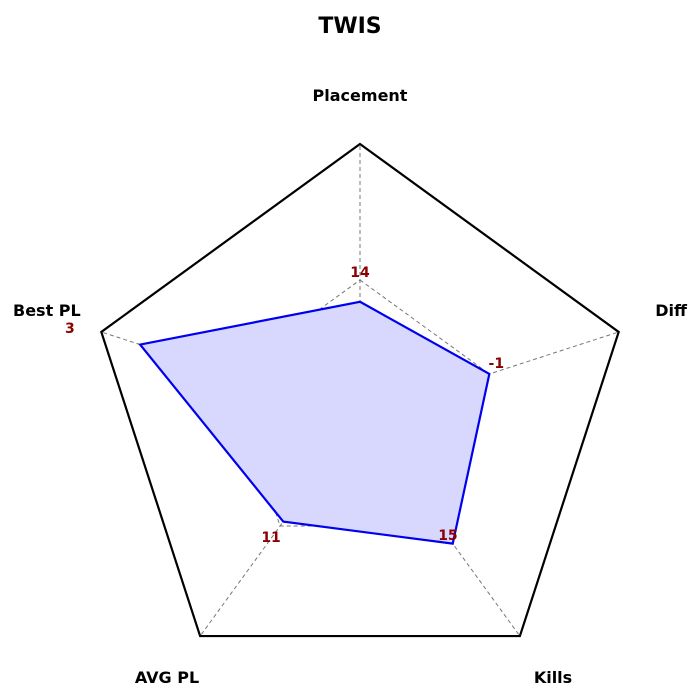 The height and width of the screenshot is (700, 700). What do you see at coordinates (447, 536) in the screenshot?
I see `value-label-kills: 15` at bounding box center [447, 536].